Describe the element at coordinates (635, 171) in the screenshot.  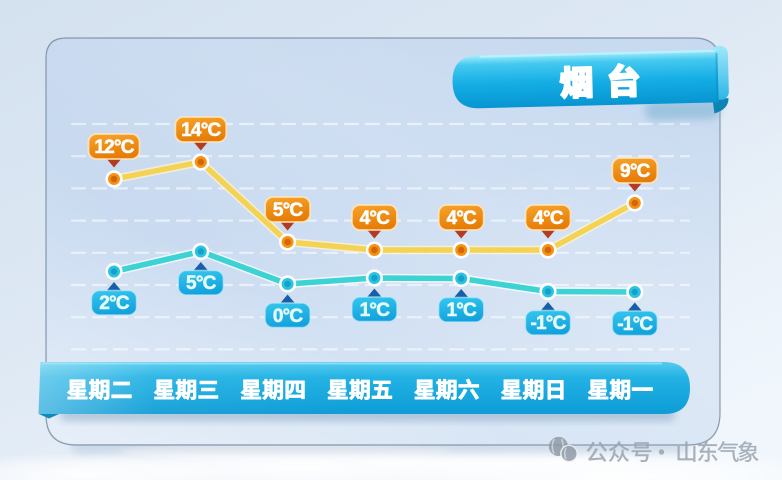
I see `svg-text: 9°C` at that location.